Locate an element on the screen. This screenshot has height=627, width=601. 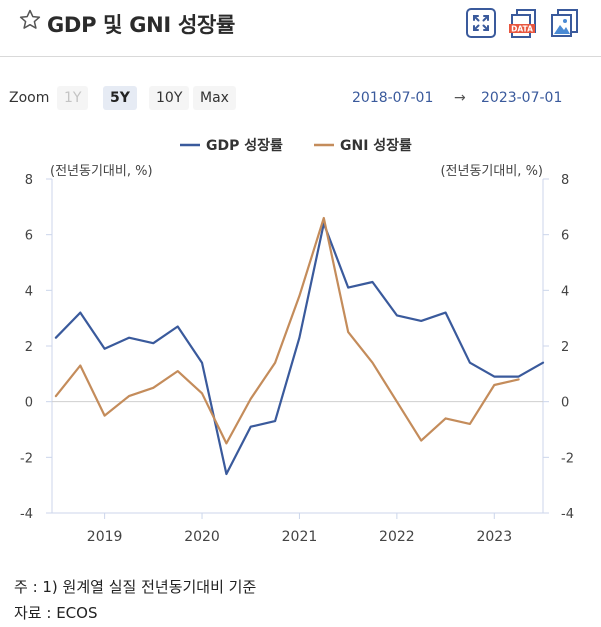
image-download-button is located at coordinates (564, 23).